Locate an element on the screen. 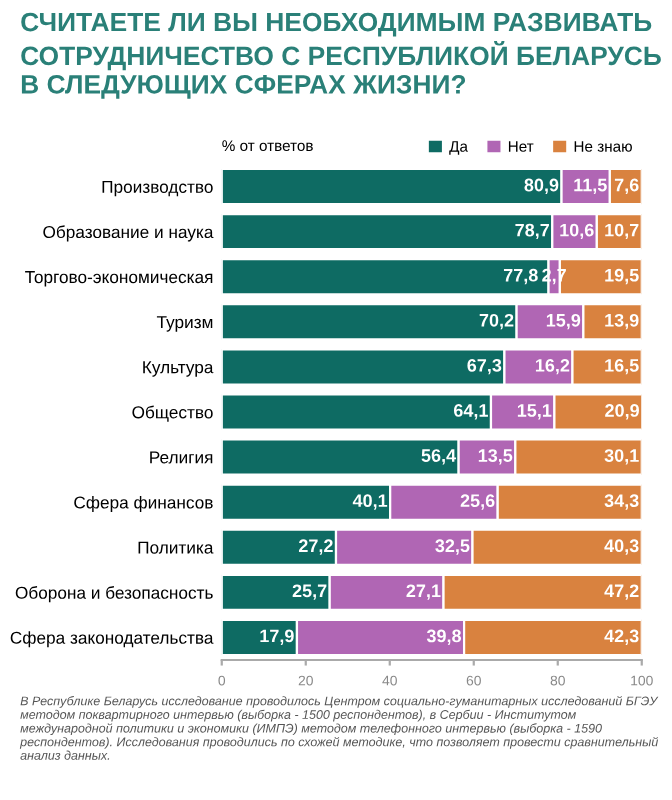 This screenshot has height=800, width=672. data-label: 70,2 is located at coordinates (496, 321).